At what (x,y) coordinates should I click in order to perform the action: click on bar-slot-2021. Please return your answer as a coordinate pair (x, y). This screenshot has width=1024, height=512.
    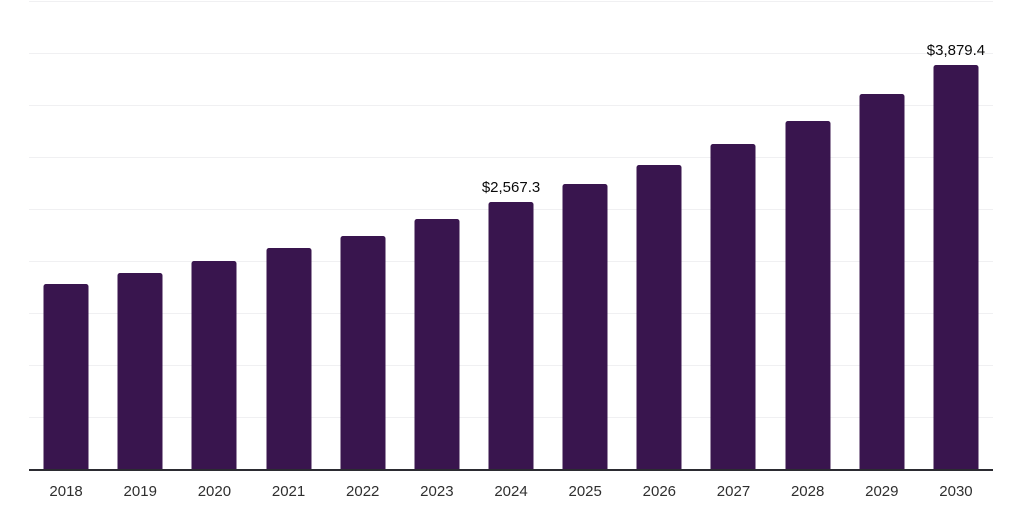
    Looking at the image, I should click on (288, 235).